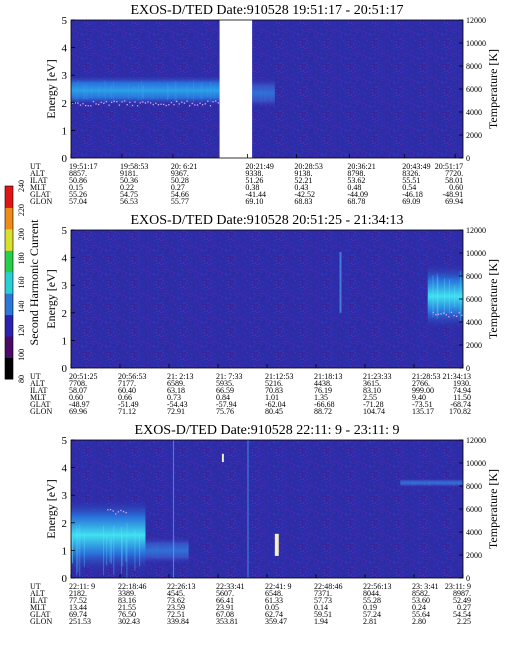 This screenshot has height=654, width=505. What do you see at coordinates (421, 600) in the screenshot?
I see `table-cell: 53.60` at bounding box center [421, 600].